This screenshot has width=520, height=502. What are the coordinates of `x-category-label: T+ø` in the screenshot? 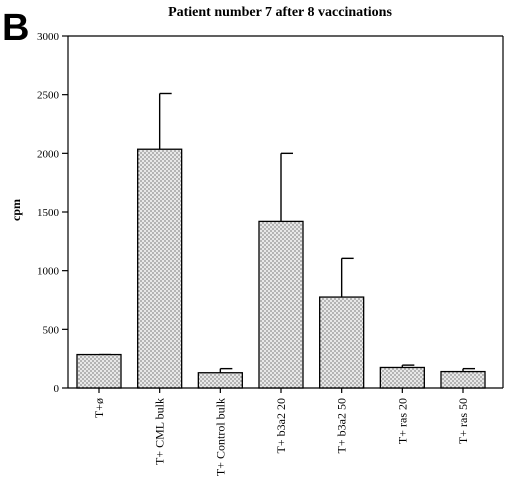 It's located at (99, 408).